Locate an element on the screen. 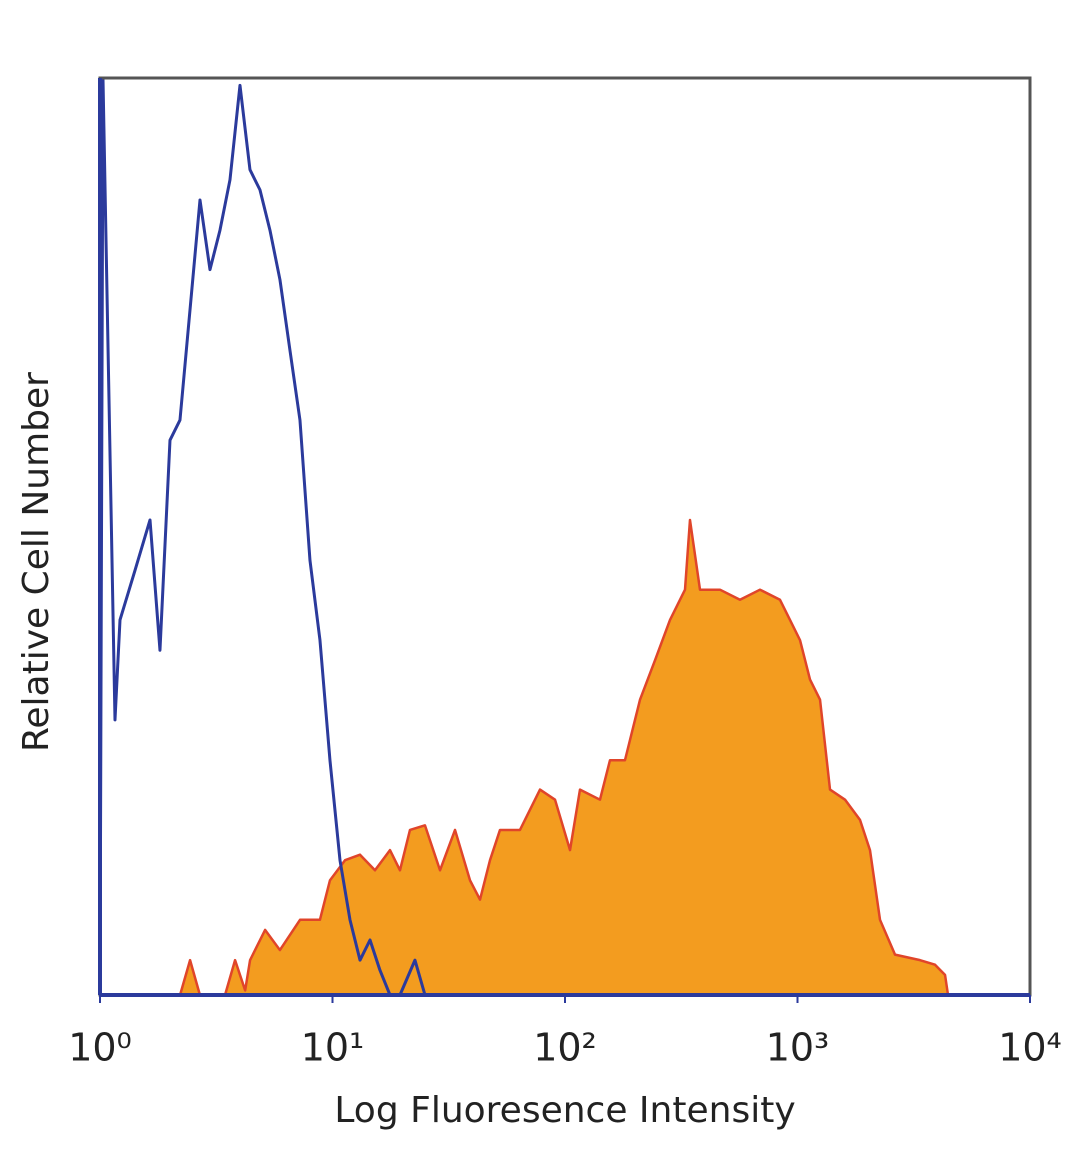  x-tick-label: 10¹ is located at coordinates (333, 1048).